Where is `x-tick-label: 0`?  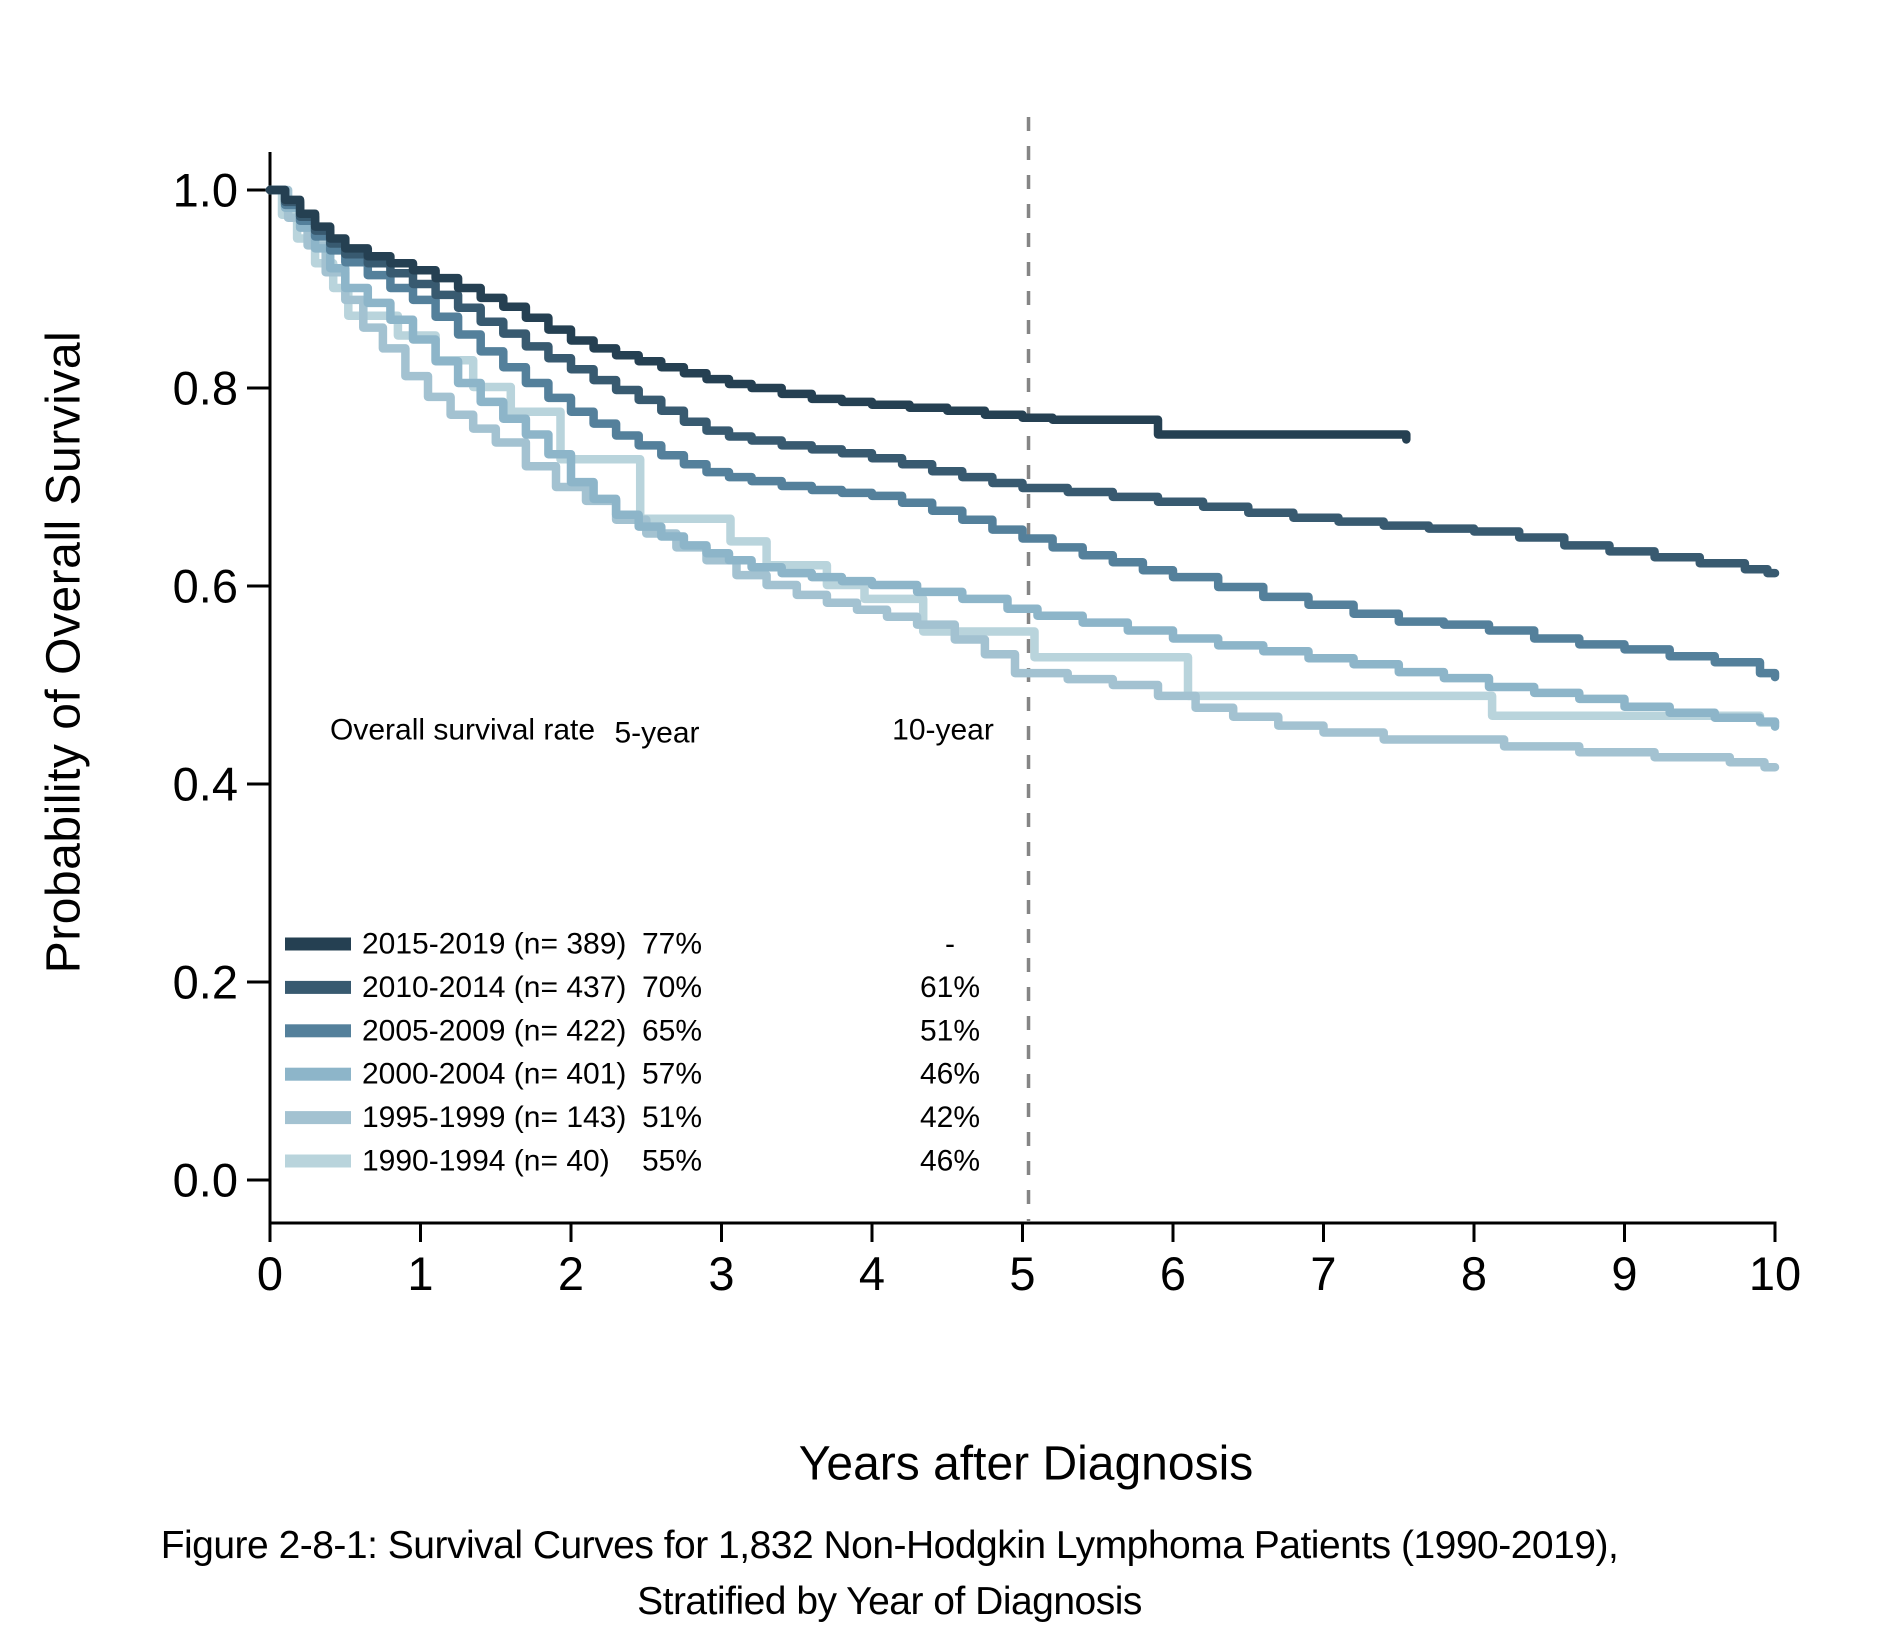
x-tick-label: 0 is located at coordinates (270, 1273).